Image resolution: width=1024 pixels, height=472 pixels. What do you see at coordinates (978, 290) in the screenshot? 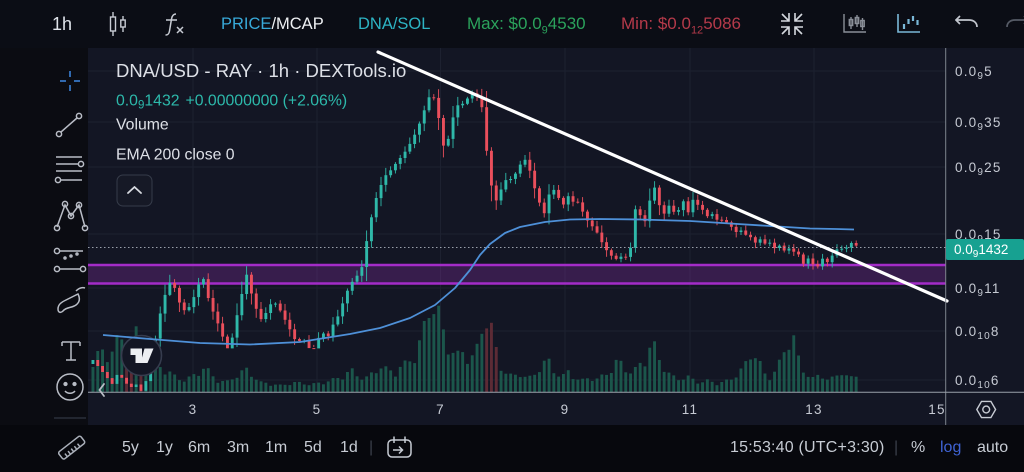
I see `svg-text: 0.0911` at bounding box center [978, 290].